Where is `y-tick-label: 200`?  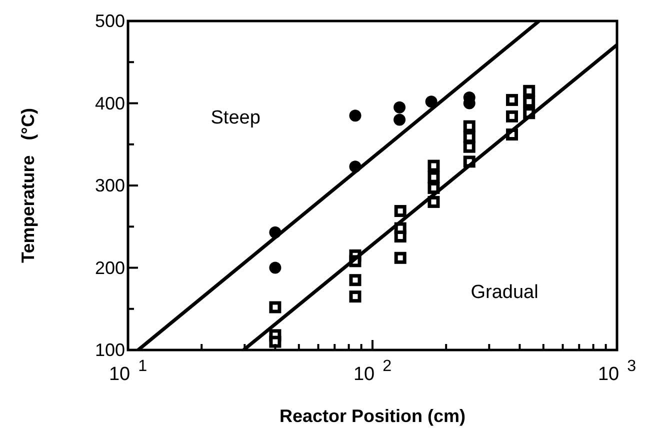
y-tick-label: 200 is located at coordinates (109, 268).